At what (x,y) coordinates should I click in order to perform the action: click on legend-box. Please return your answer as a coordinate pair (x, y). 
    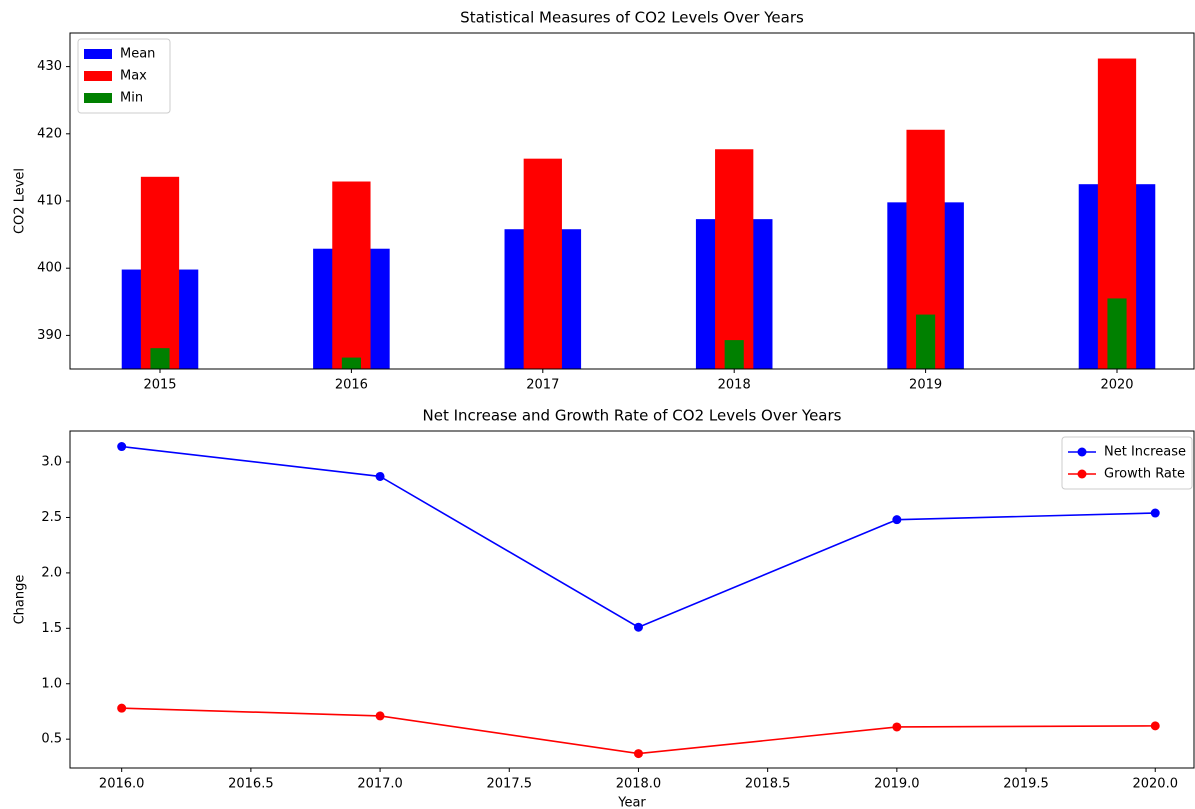
    Looking at the image, I should click on (1127, 463).